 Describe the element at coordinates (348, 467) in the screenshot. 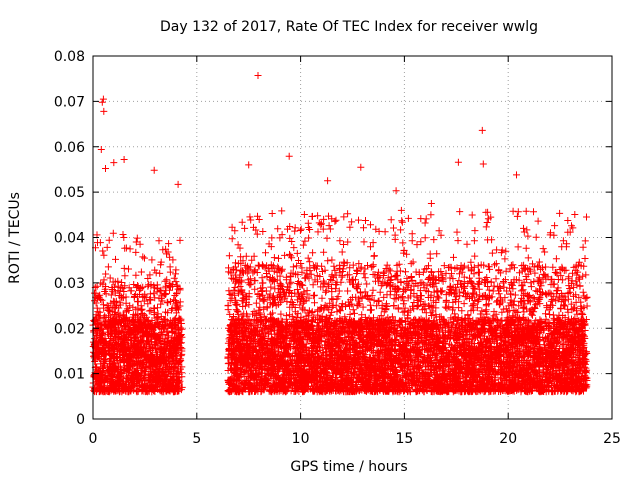

I see `x-axis-label: GPS time / hours` at that location.